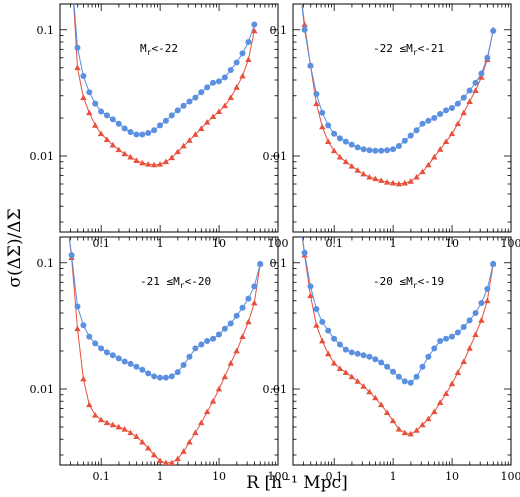 This screenshot has height=497, width=520. Describe the element at coordinates (164, 69) in the screenshot. I see `series-blue-line` at that location.